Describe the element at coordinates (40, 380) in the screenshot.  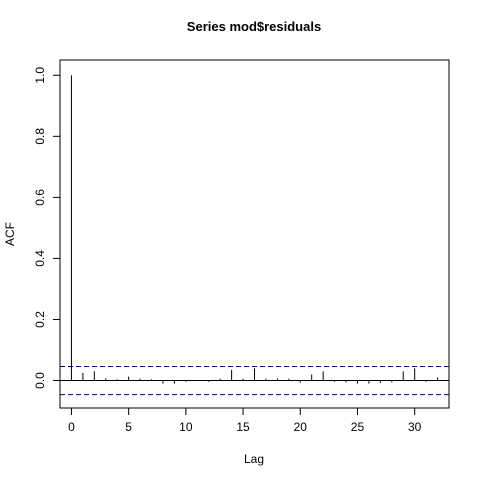
I see `y-tick-label-0: 0.0` at that location.